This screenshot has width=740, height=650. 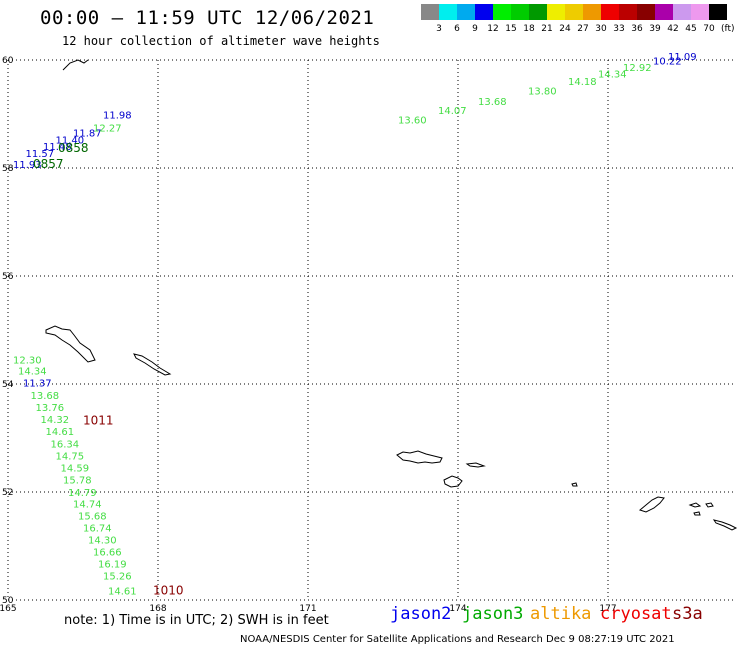 What do you see at coordinates (57, 147) in the screenshot?
I see `jason2-label: 11.48` at bounding box center [57, 147].